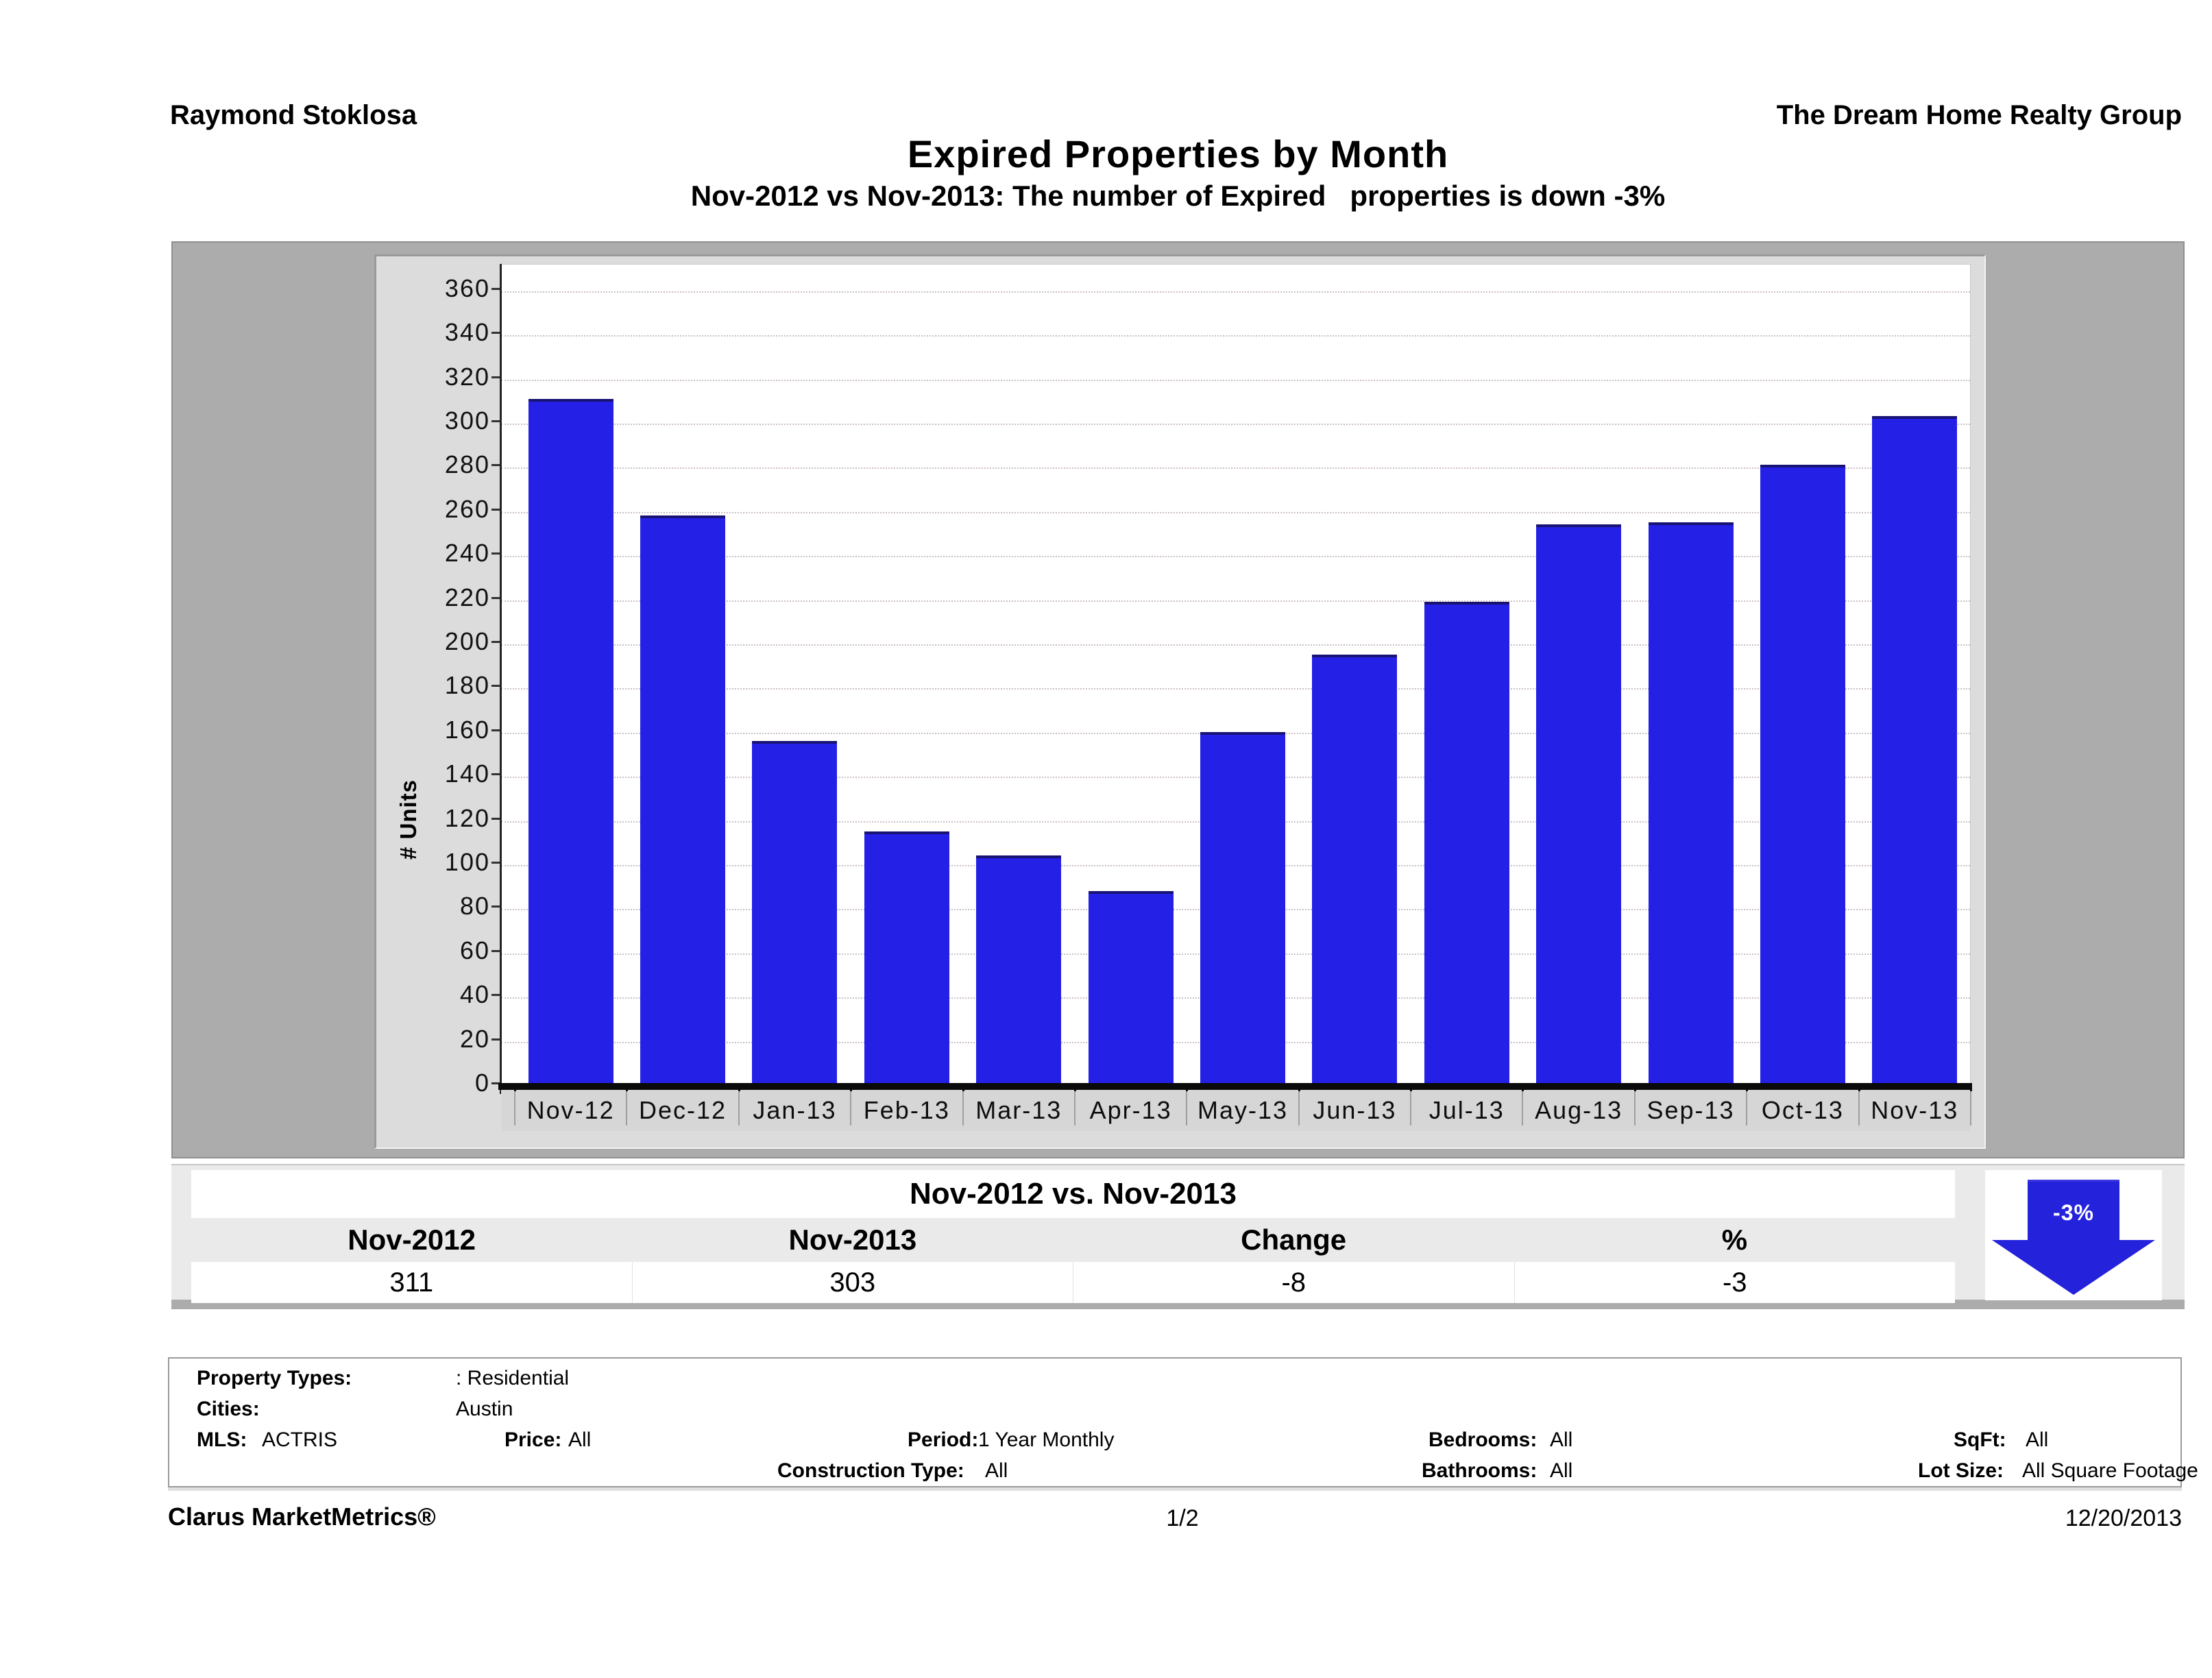 This screenshot has height=1678, width=2212. Describe the element at coordinates (1483, 1439) in the screenshot. I see `bedrooms-label: Bedrooms:` at that location.